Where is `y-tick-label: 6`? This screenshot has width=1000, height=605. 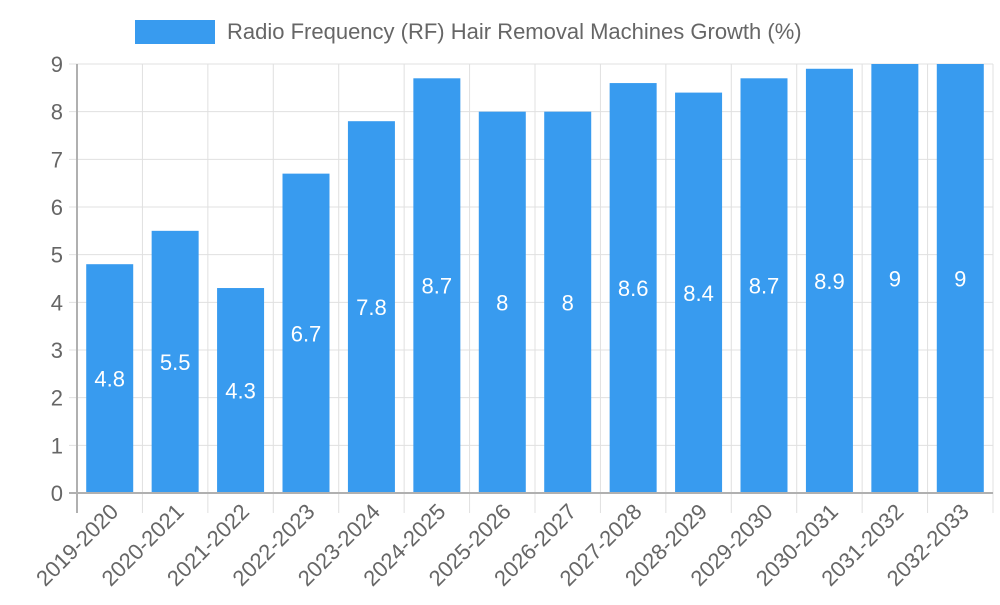
y-tick-label: 6 is located at coordinates (57, 207).